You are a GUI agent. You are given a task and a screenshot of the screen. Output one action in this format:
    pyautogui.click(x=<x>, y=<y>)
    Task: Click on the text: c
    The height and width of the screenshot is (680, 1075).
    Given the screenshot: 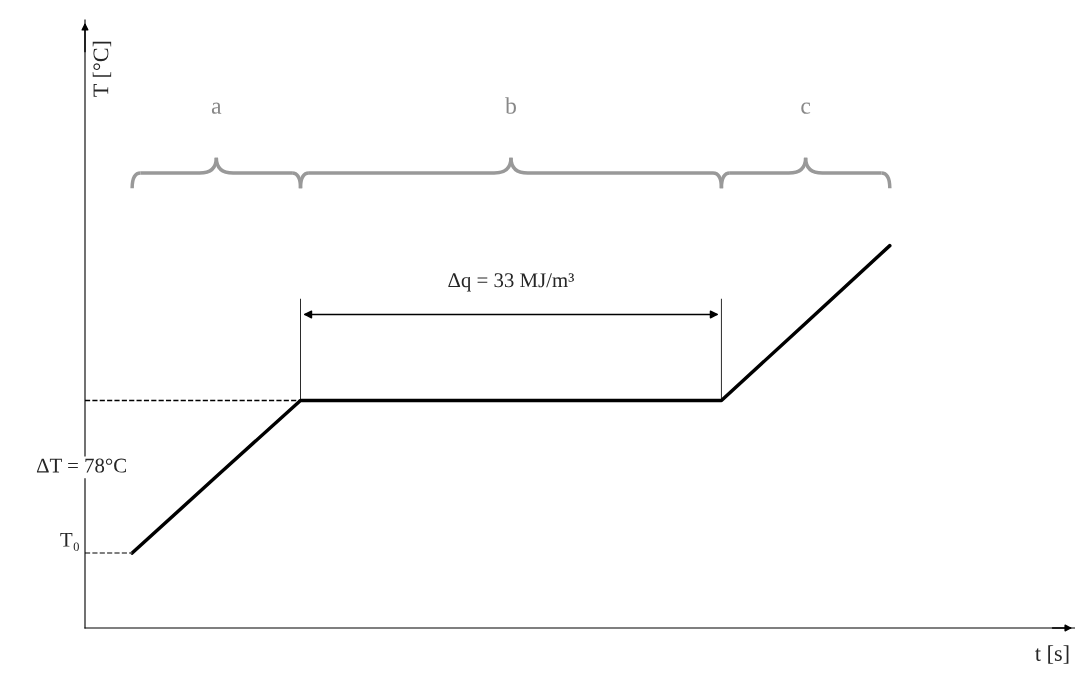 What is the action you would take?
    pyautogui.click(x=806, y=108)
    